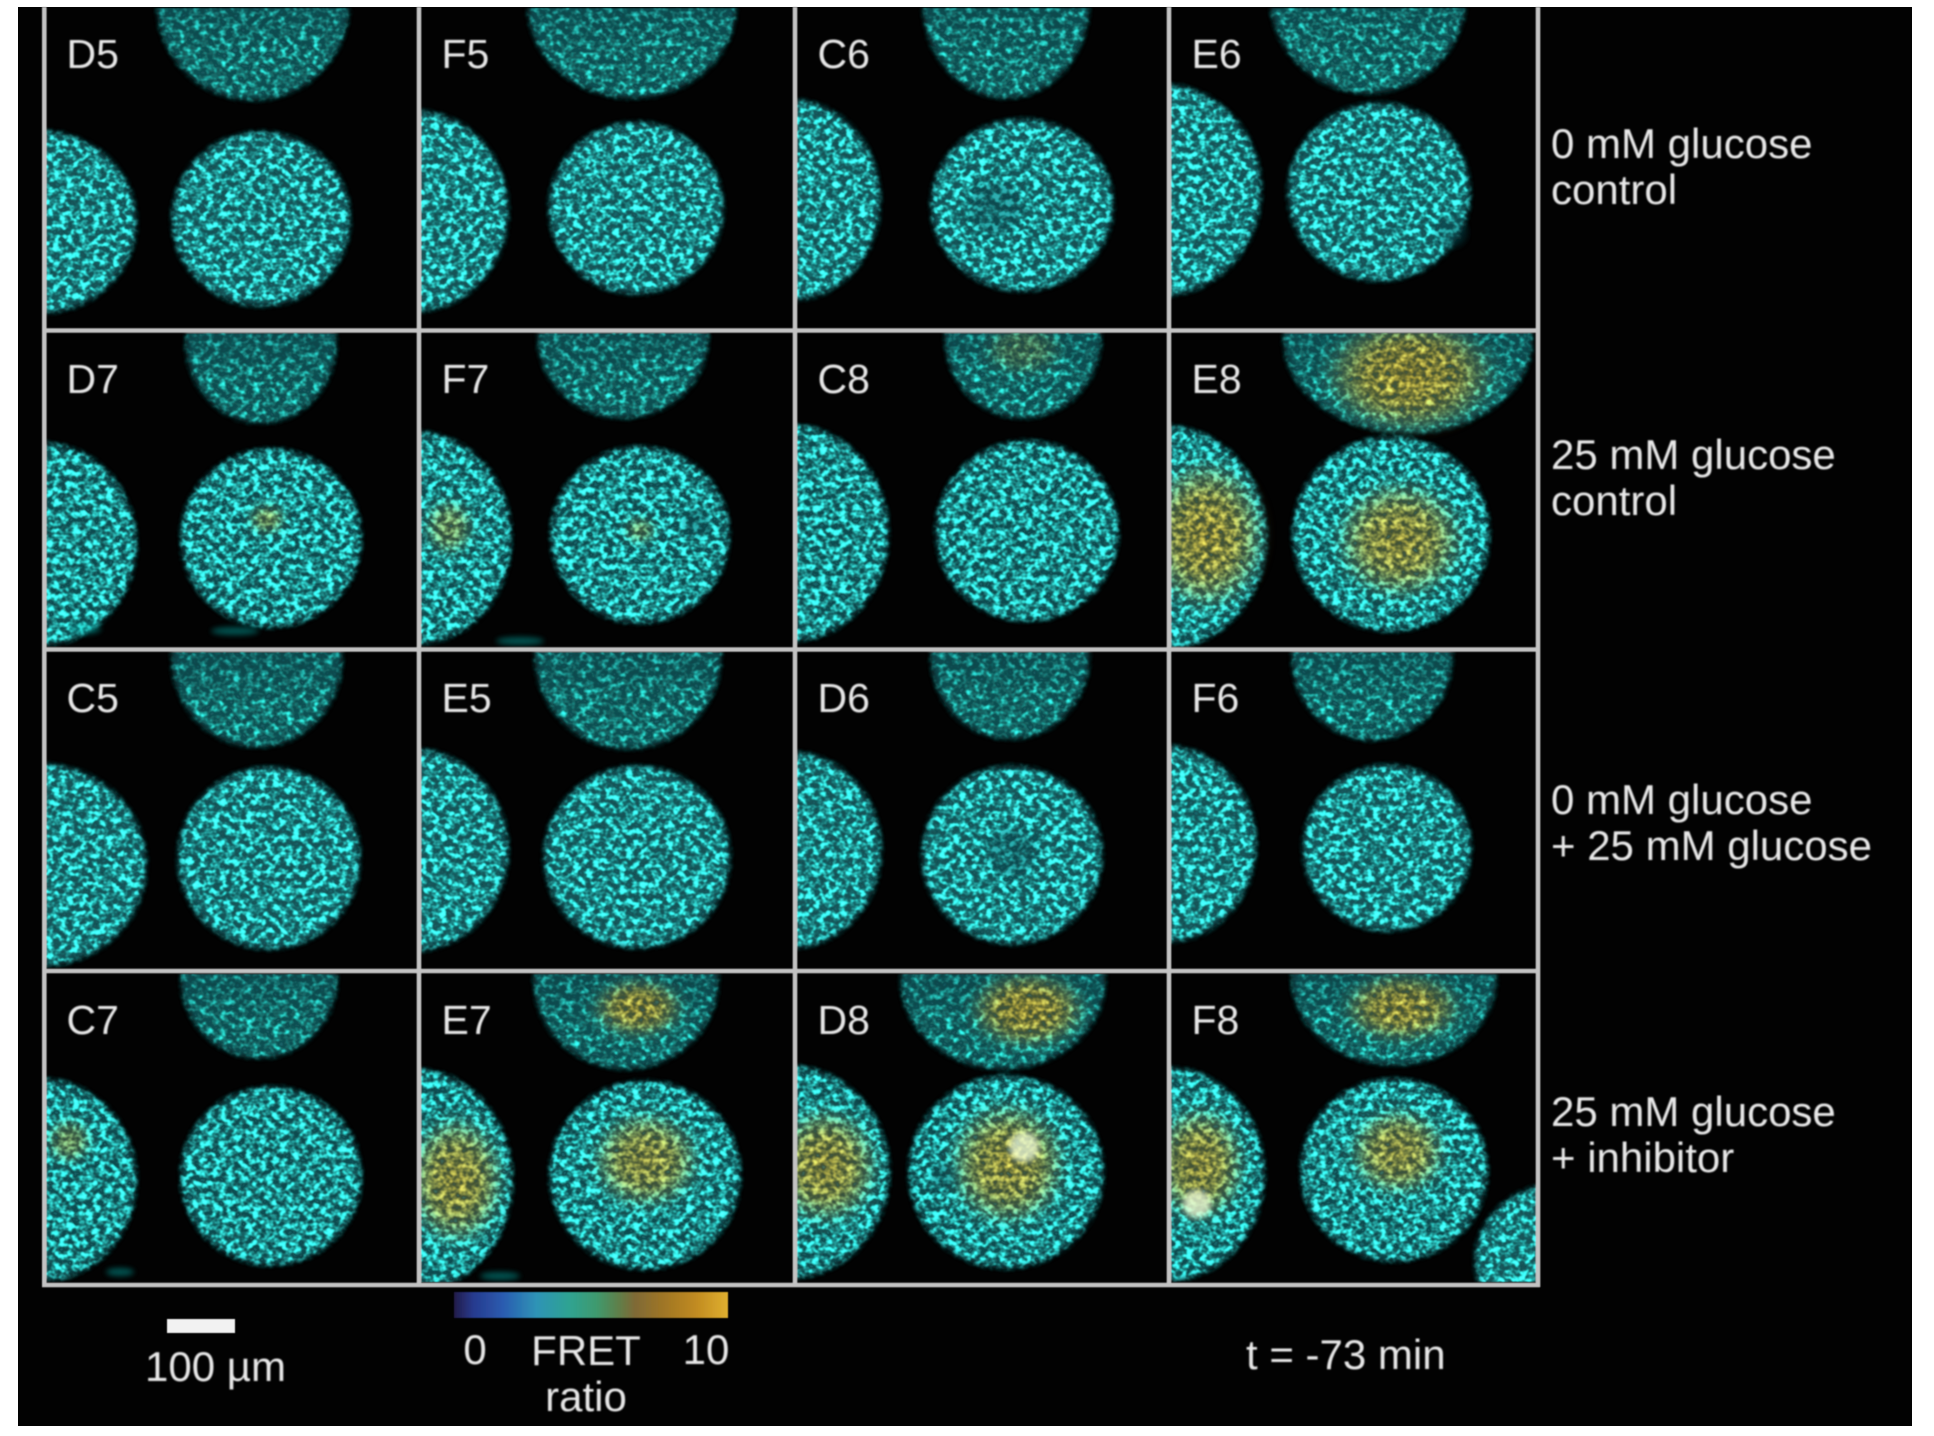  I want to click on svg-text: D6, so click(844, 698).